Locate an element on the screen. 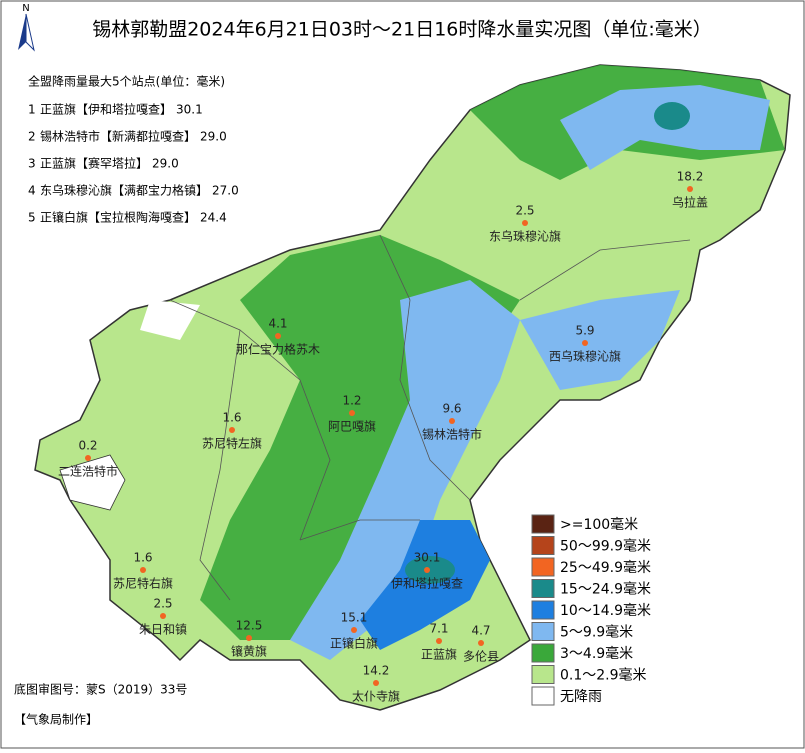 The height and width of the screenshot is (753, 805). rank: 3 is located at coordinates (32, 164).